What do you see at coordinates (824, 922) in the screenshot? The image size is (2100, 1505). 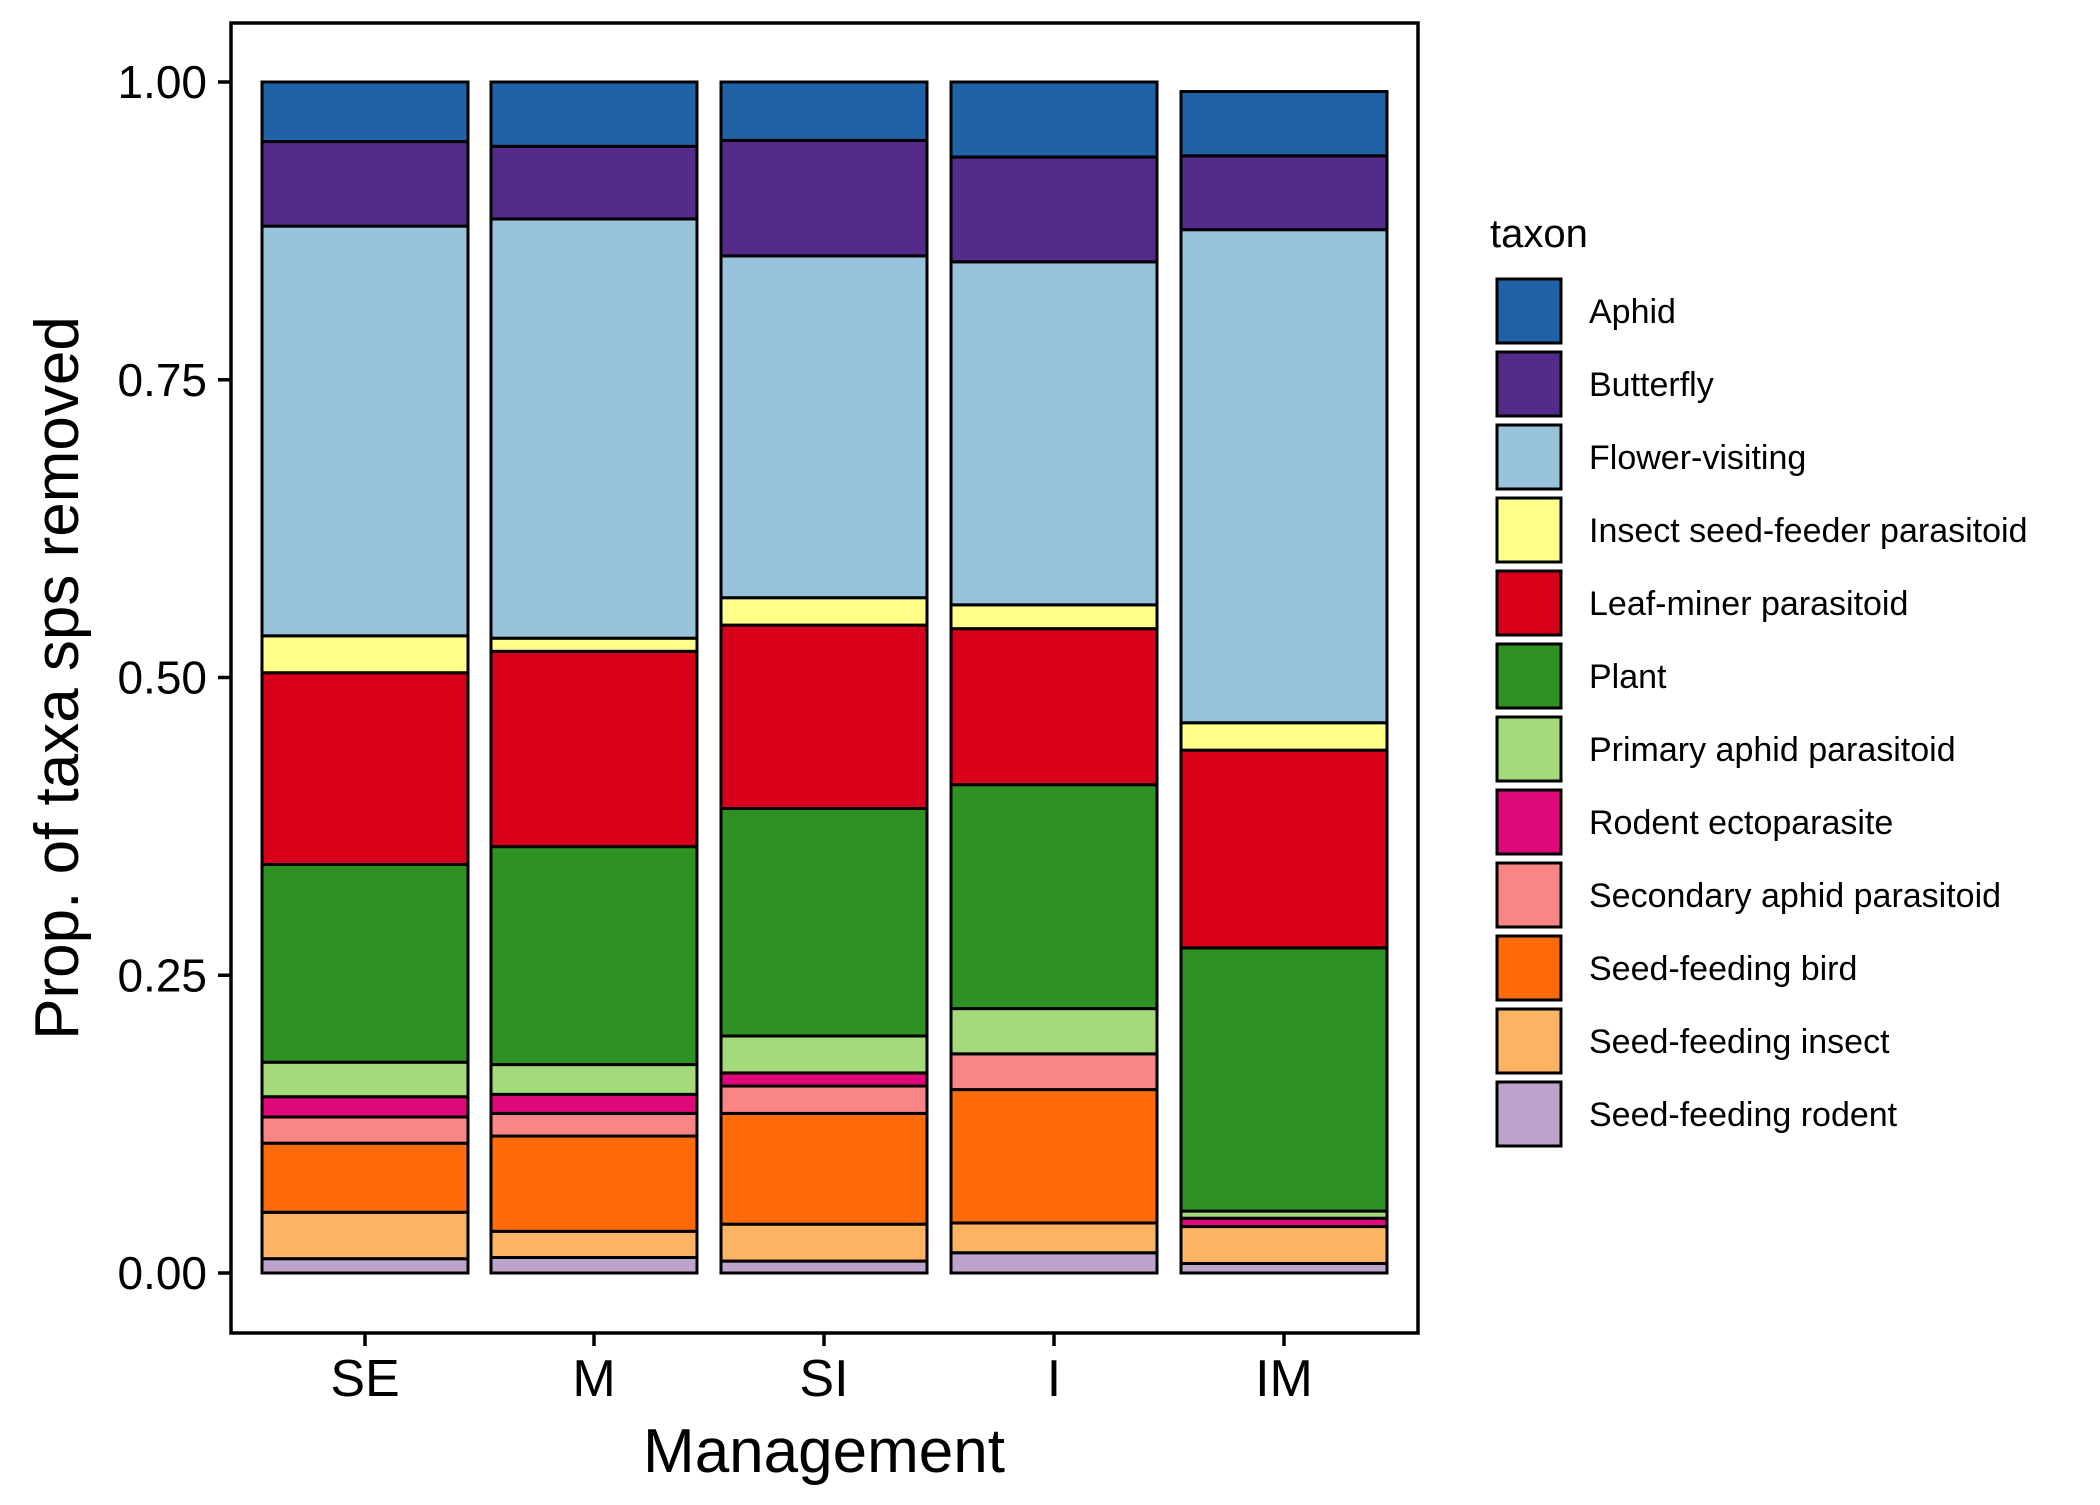 I see `bar-segment-si-plant` at bounding box center [824, 922].